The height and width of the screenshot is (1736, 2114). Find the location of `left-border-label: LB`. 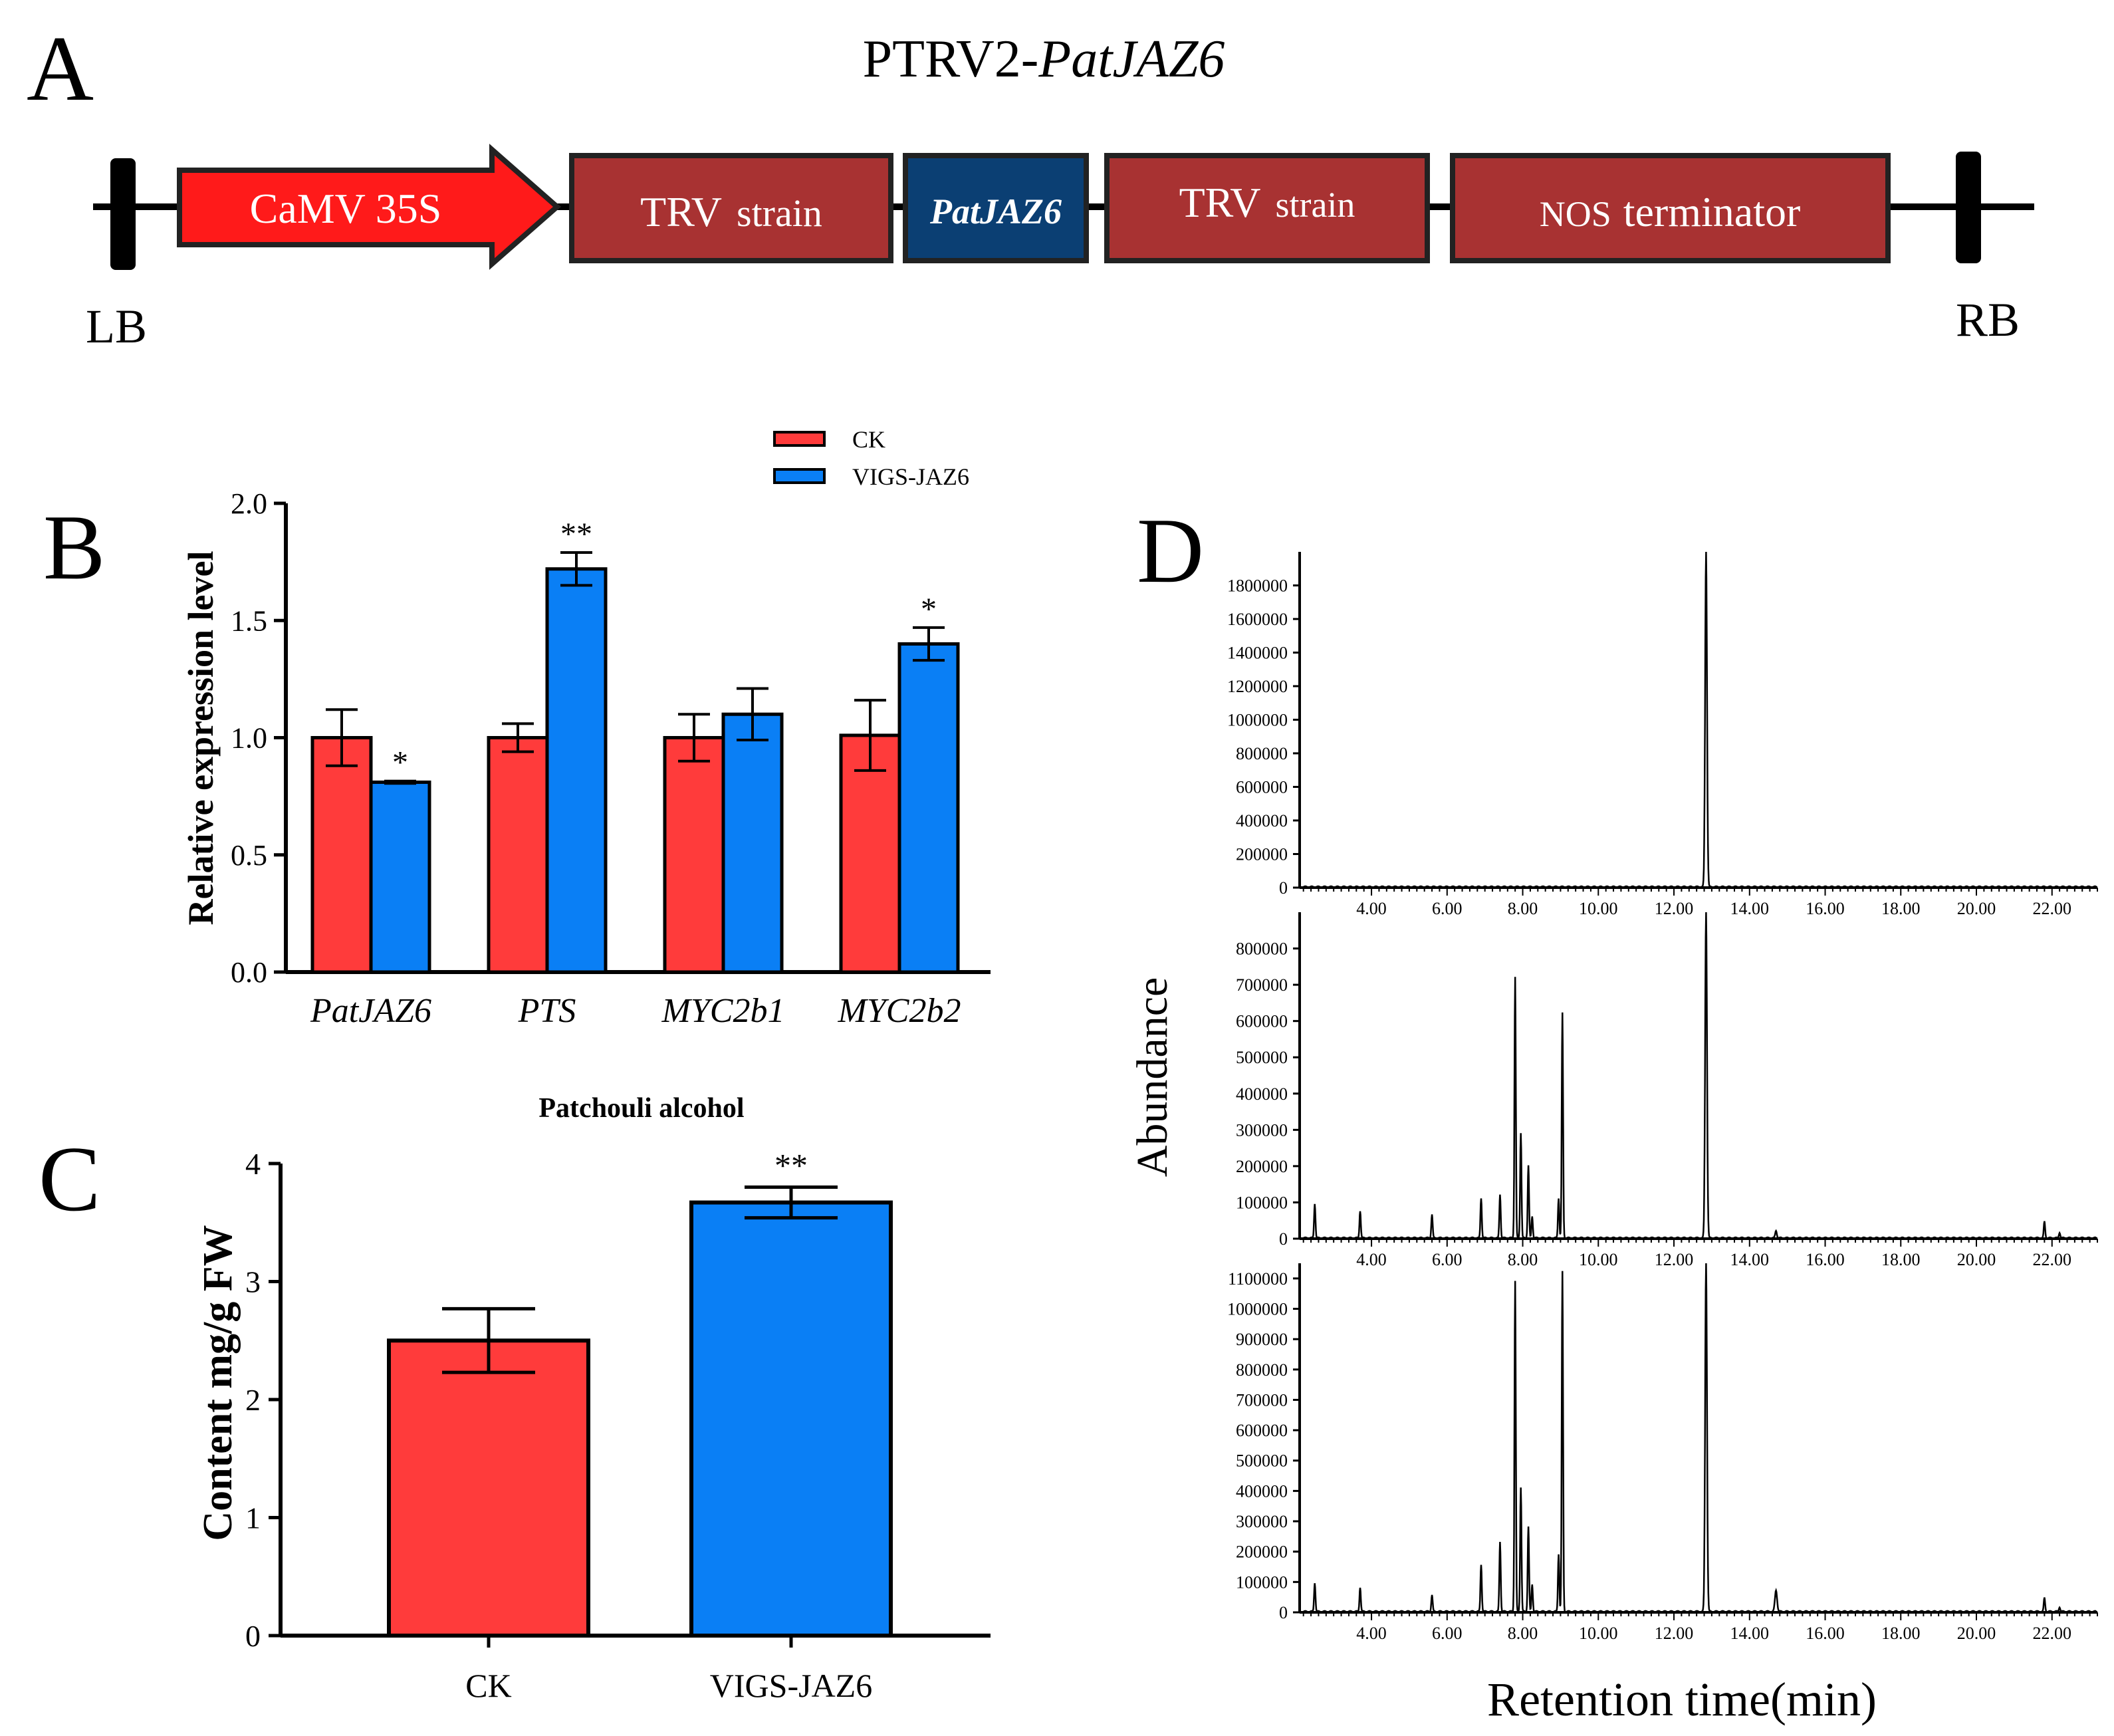

left-border-label: LB is located at coordinates (117, 327).